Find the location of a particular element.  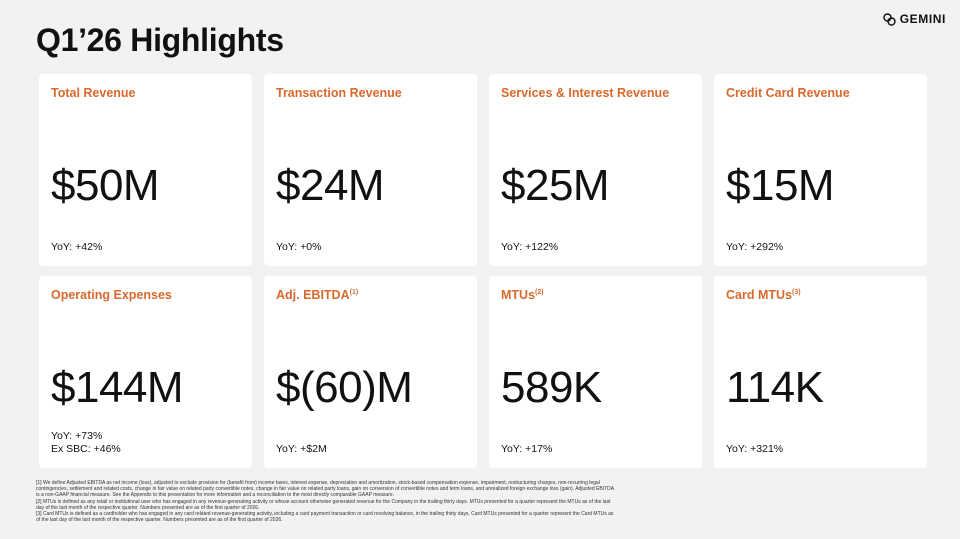

page-title: Q1’26 Highlights is located at coordinates (160, 40).